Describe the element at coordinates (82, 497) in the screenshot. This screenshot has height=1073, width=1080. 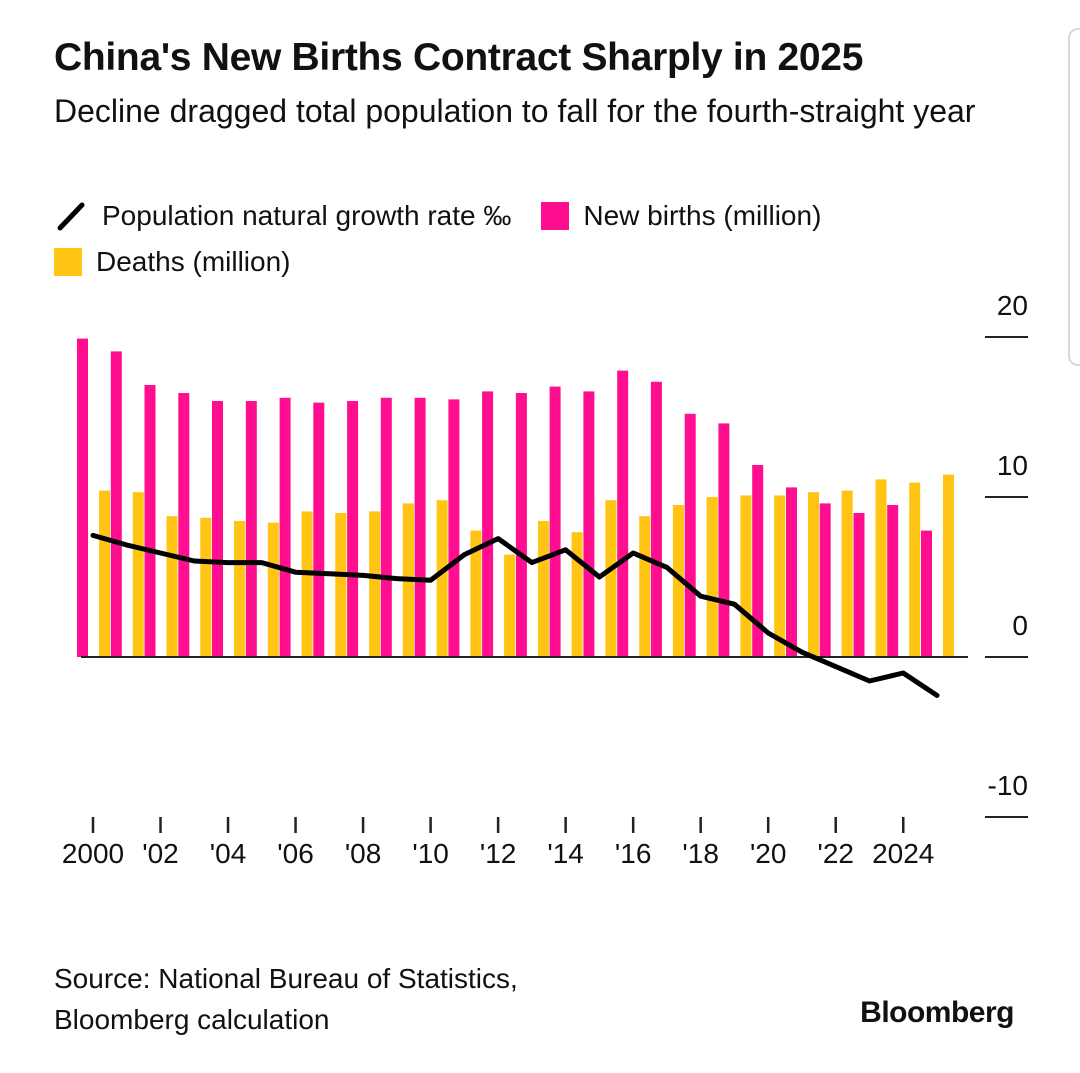
I see `births-bar-2000` at that location.